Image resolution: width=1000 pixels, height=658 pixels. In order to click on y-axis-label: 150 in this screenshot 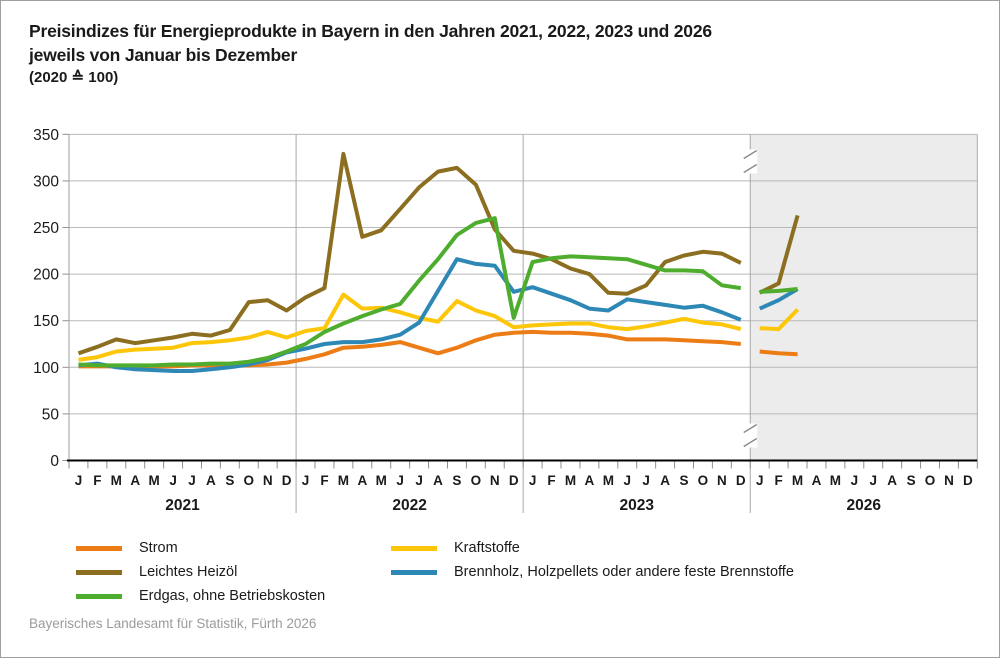, I will do `click(46, 321)`.